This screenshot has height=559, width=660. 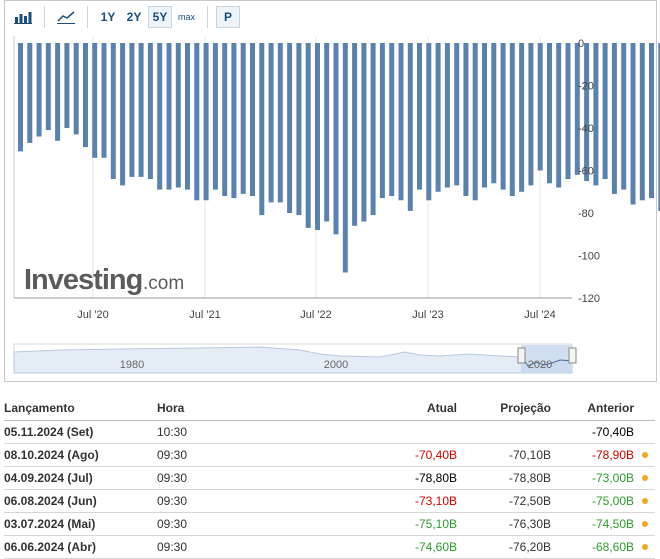 What do you see at coordinates (132, 365) in the screenshot?
I see `navigator-label-1980: 1980` at bounding box center [132, 365].